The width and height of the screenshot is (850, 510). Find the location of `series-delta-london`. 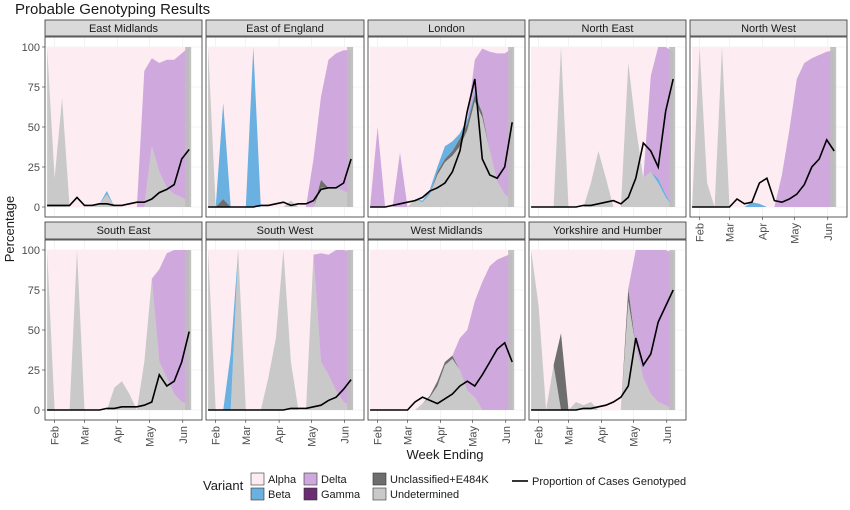

series-delta-london is located at coordinates (441, 127).